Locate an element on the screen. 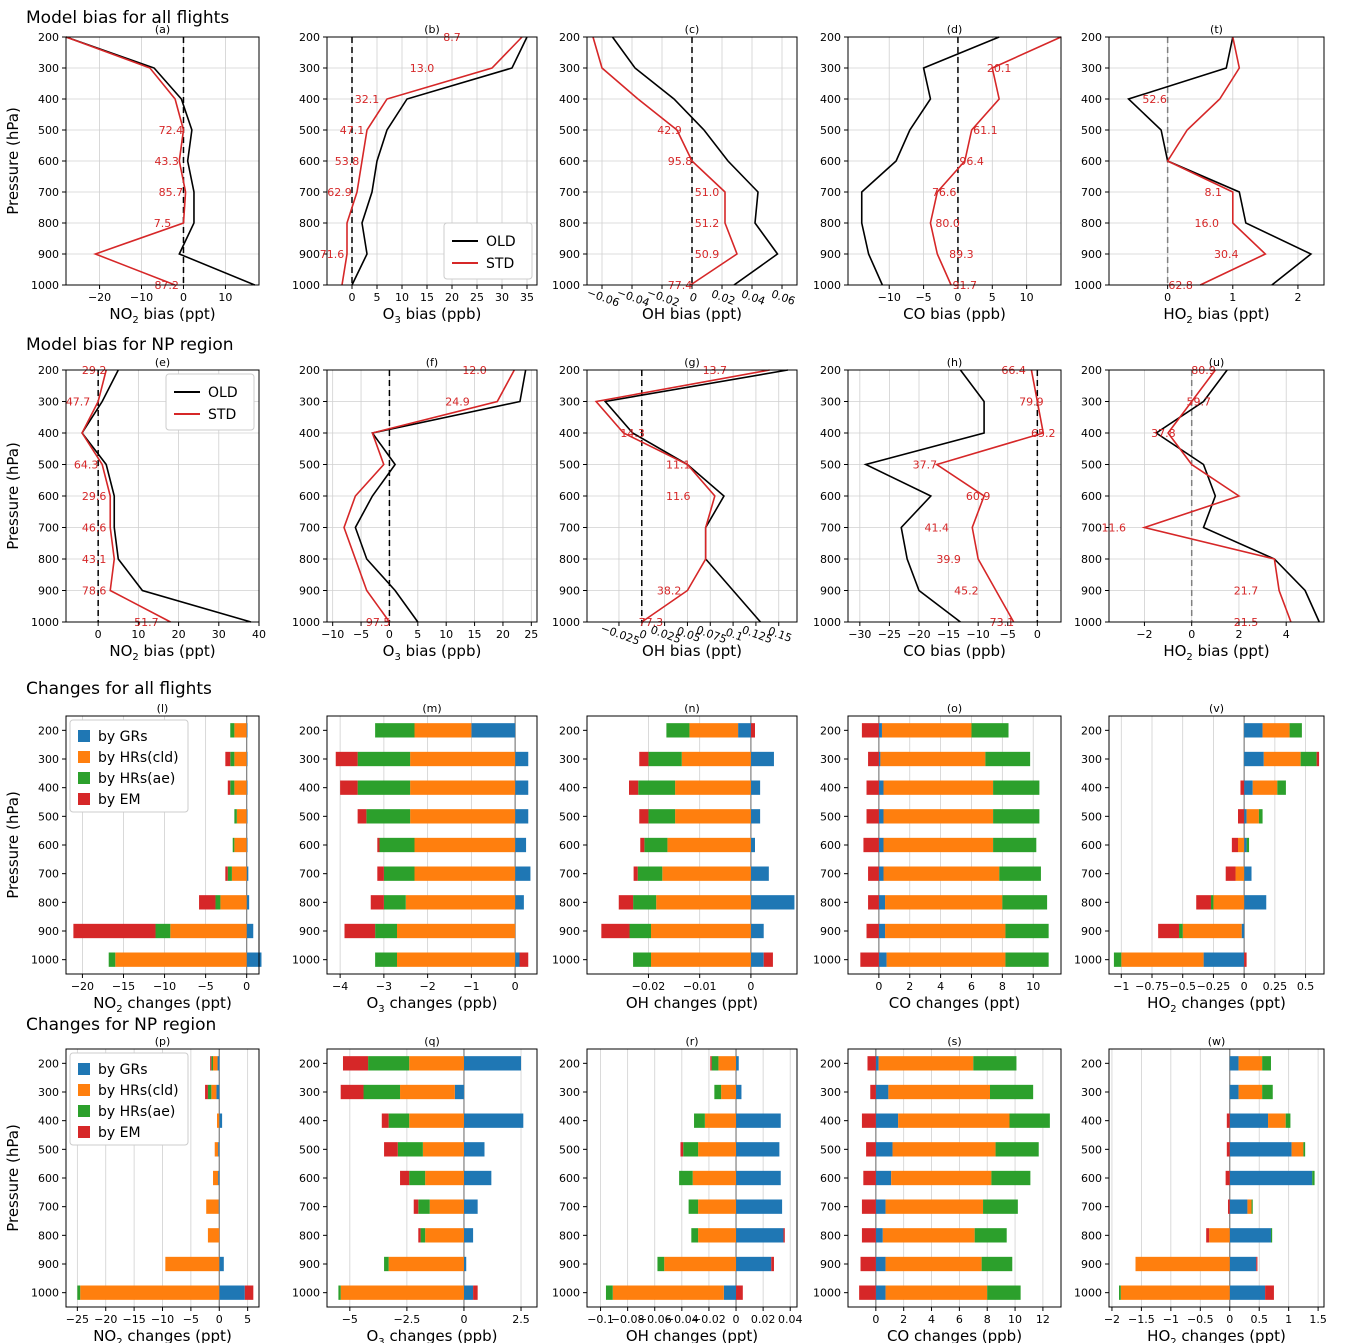 The width and height of the screenshot is (1351, 1343). series-STD is located at coordinates (1216, 496).